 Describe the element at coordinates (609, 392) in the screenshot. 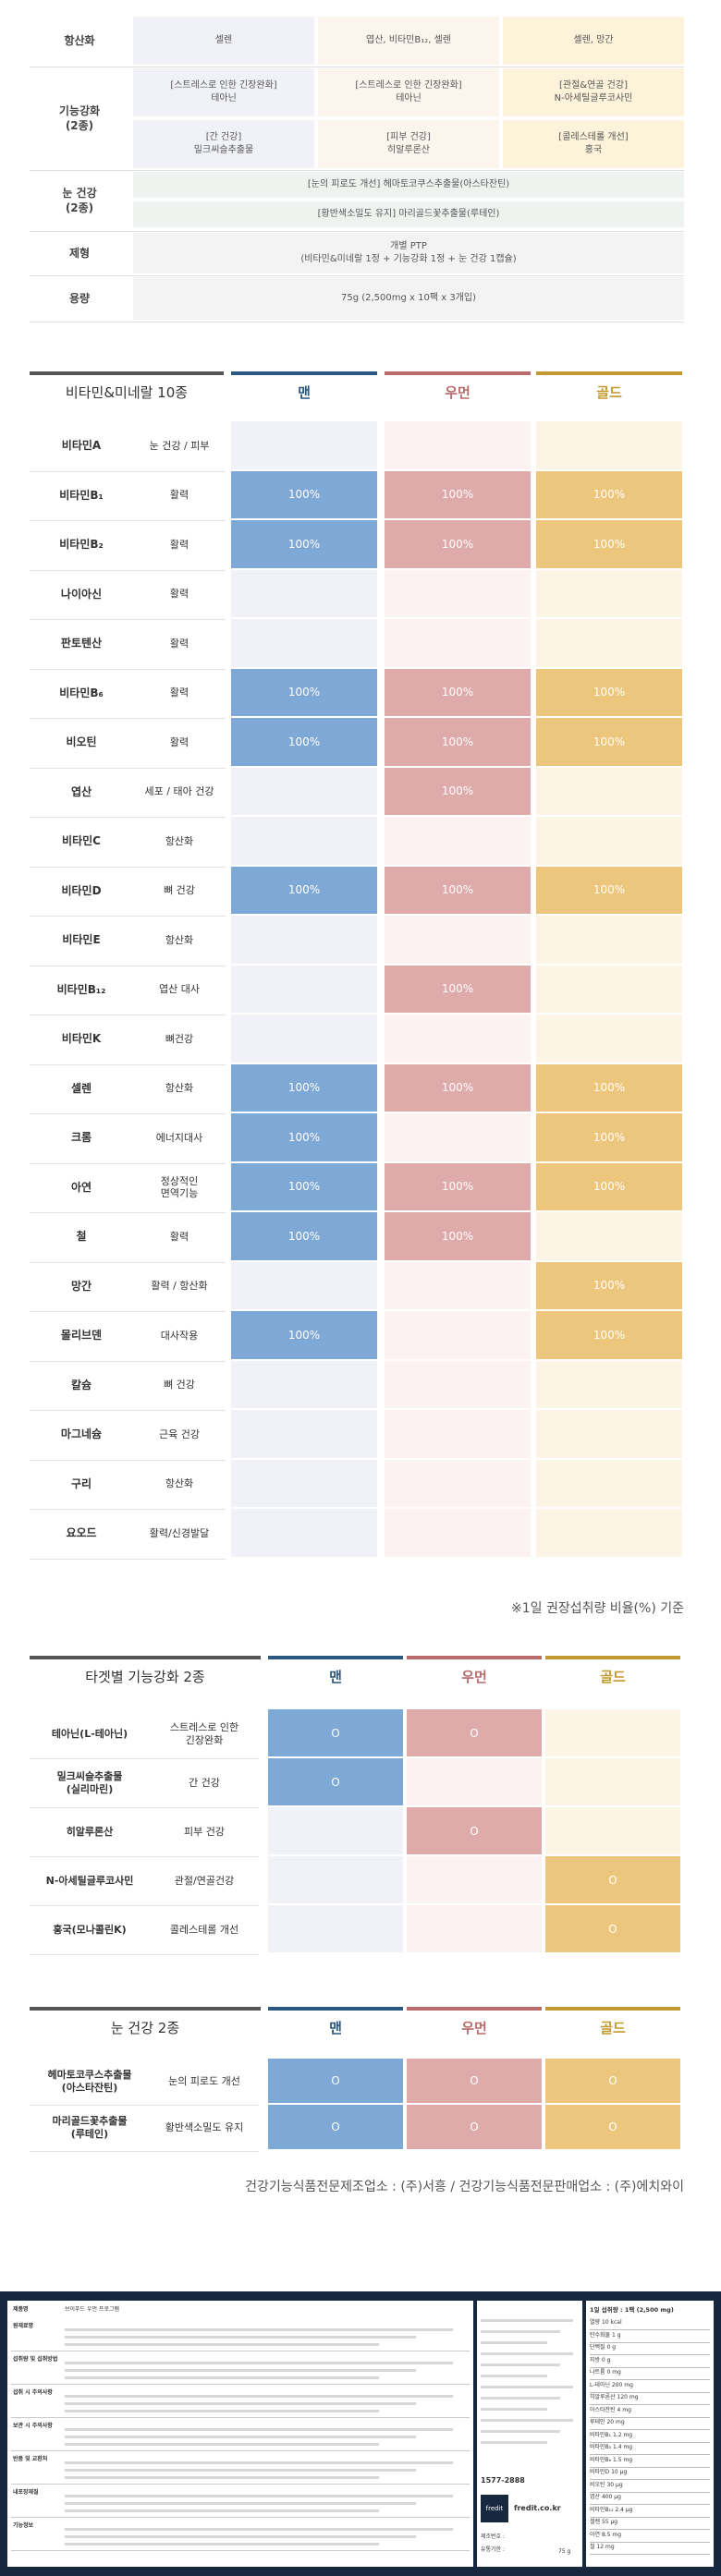

I see `vitamin_table-header-gold: 골드` at that location.